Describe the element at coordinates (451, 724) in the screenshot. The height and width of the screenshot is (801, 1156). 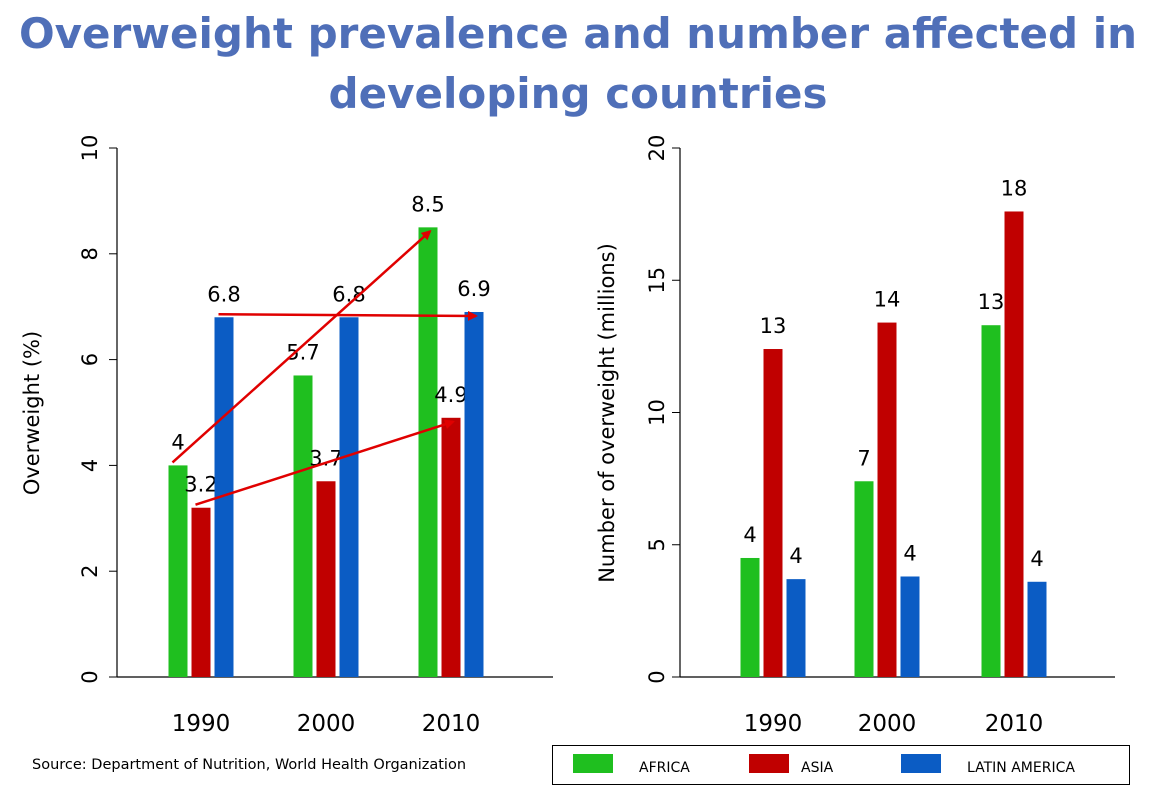
I see `left-category-label-2010: 2010` at that location.